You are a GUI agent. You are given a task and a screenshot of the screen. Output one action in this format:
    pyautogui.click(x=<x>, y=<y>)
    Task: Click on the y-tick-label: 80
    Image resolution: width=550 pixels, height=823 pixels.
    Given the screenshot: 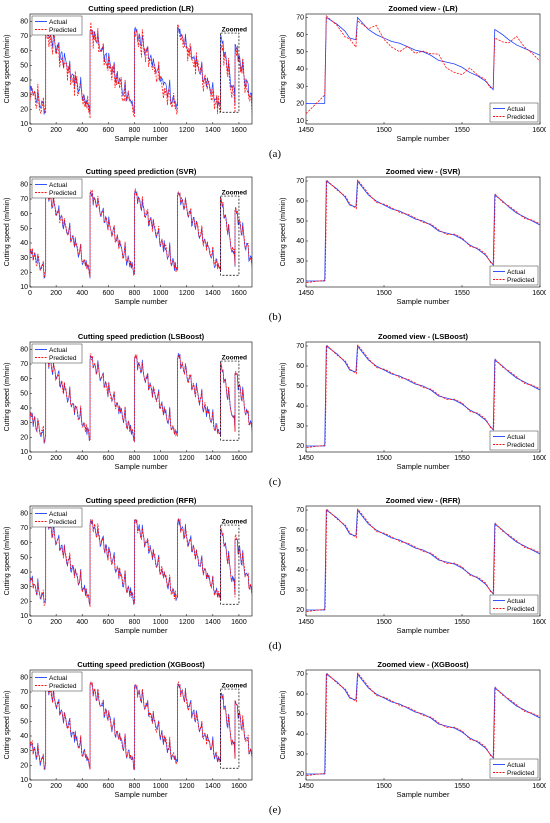 What is the action you would take?
    pyautogui.click(x=24, y=185)
    